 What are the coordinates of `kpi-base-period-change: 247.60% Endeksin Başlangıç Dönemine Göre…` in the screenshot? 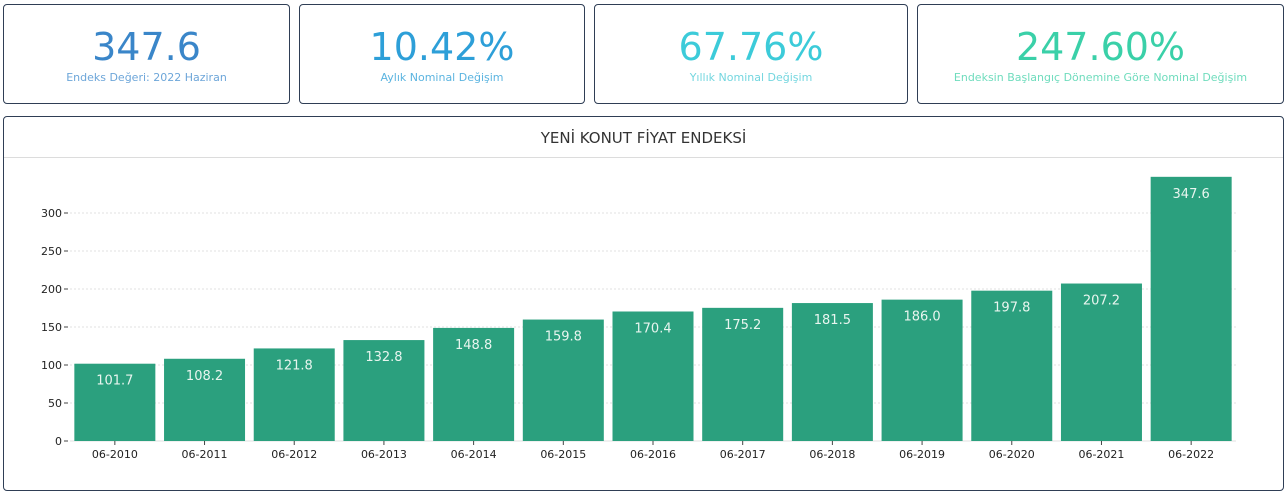 It's located at (1100, 54).